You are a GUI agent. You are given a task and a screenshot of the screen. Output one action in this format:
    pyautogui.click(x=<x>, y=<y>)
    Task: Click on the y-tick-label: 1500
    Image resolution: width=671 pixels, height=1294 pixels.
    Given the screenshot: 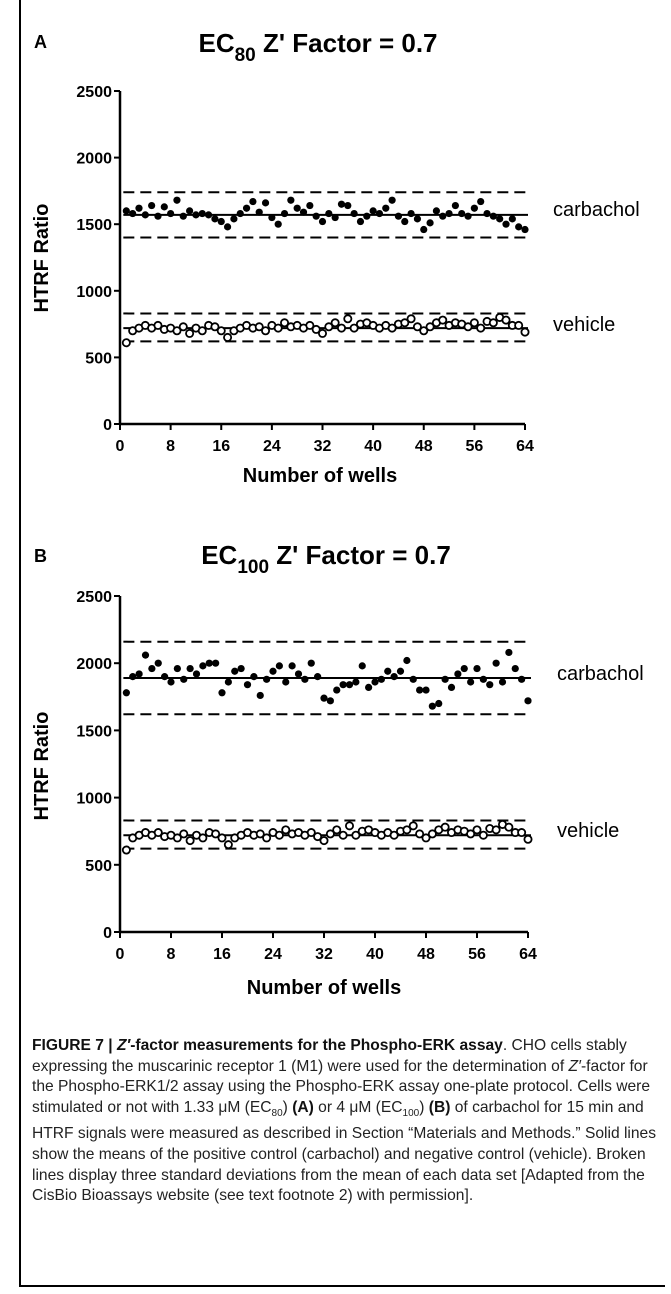 What is the action you would take?
    pyautogui.click(x=94, y=225)
    